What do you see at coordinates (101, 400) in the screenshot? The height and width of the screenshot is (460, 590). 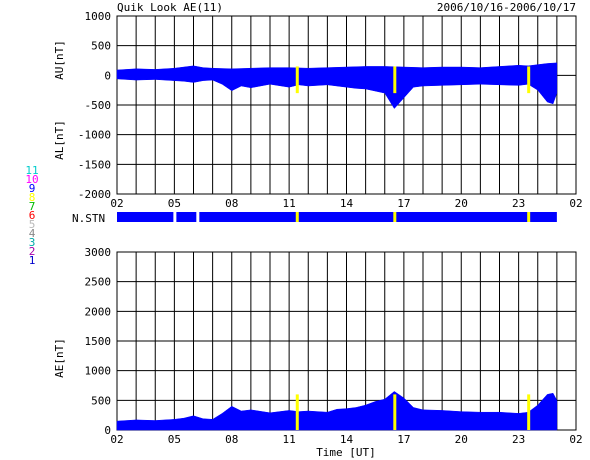 I see `ae-ytick-label: 500` at bounding box center [101, 400].